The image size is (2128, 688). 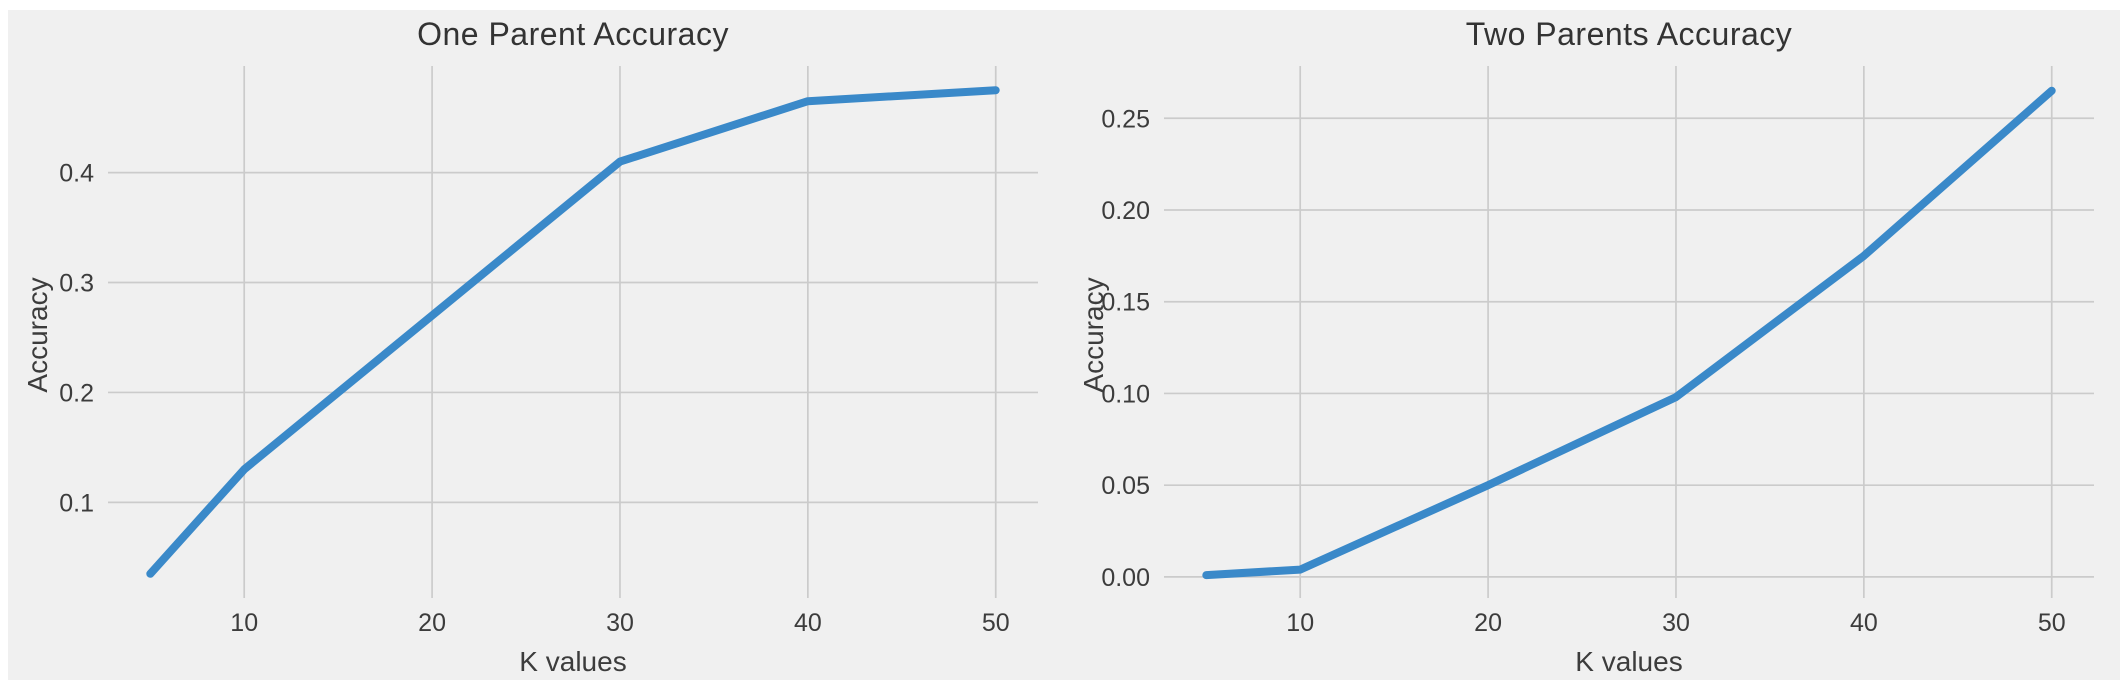 I want to click on y-tick-label: 0.10, so click(x=1125, y=394).